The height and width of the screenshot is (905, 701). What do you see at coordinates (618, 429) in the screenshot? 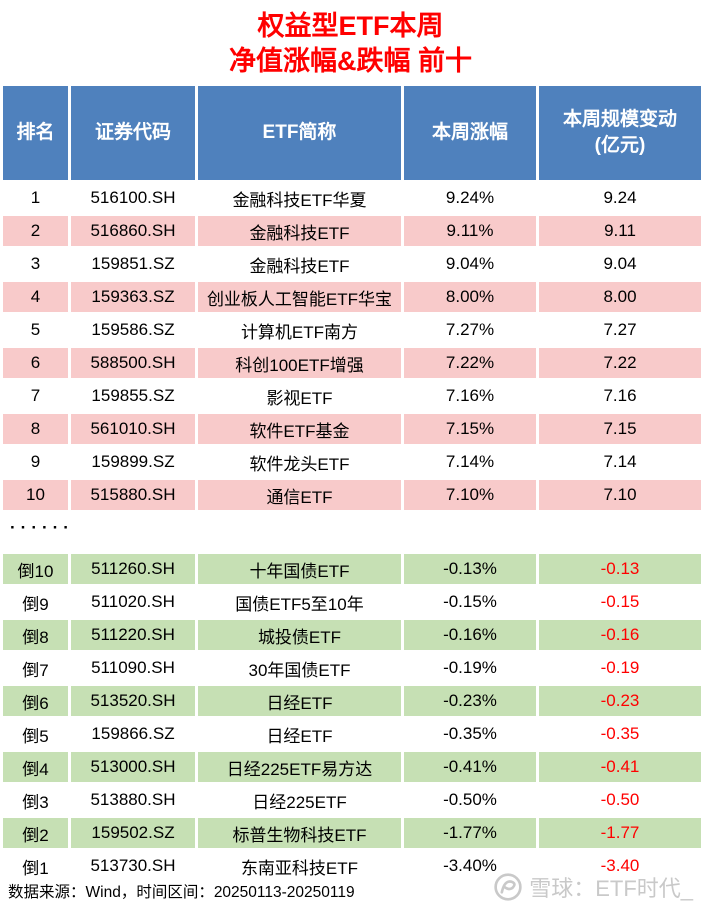
I see `cell-scale-change: 7.15` at bounding box center [618, 429].